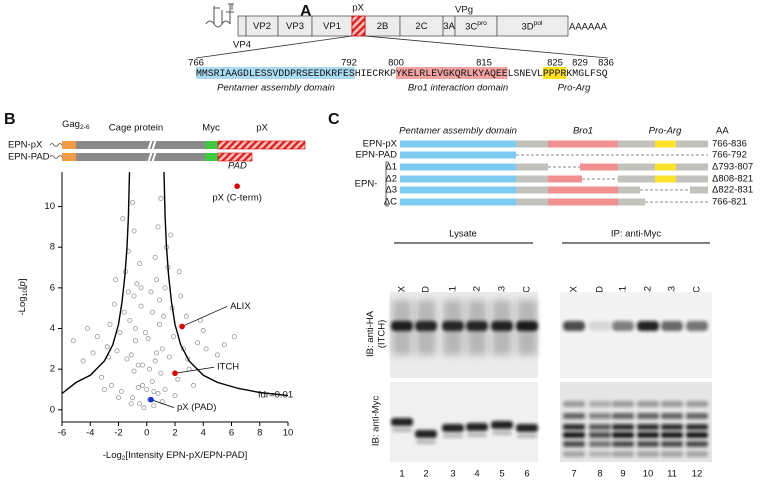 This screenshot has height=483, width=760. What do you see at coordinates (527, 26) in the screenshot?
I see `genome-label-part: 3D` at bounding box center [527, 26].